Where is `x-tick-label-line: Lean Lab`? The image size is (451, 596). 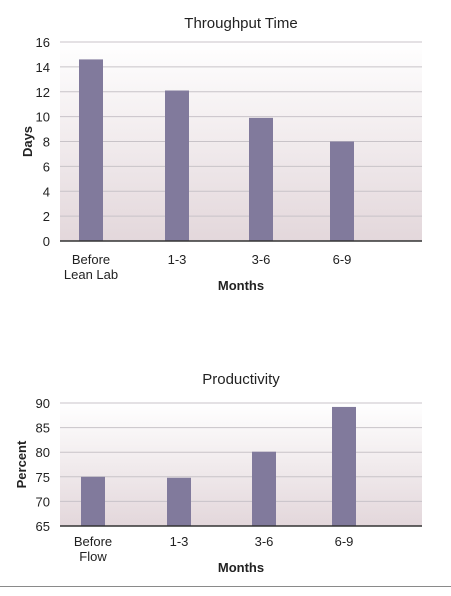 x-tick-label-line: Lean Lab is located at coordinates (91, 274).